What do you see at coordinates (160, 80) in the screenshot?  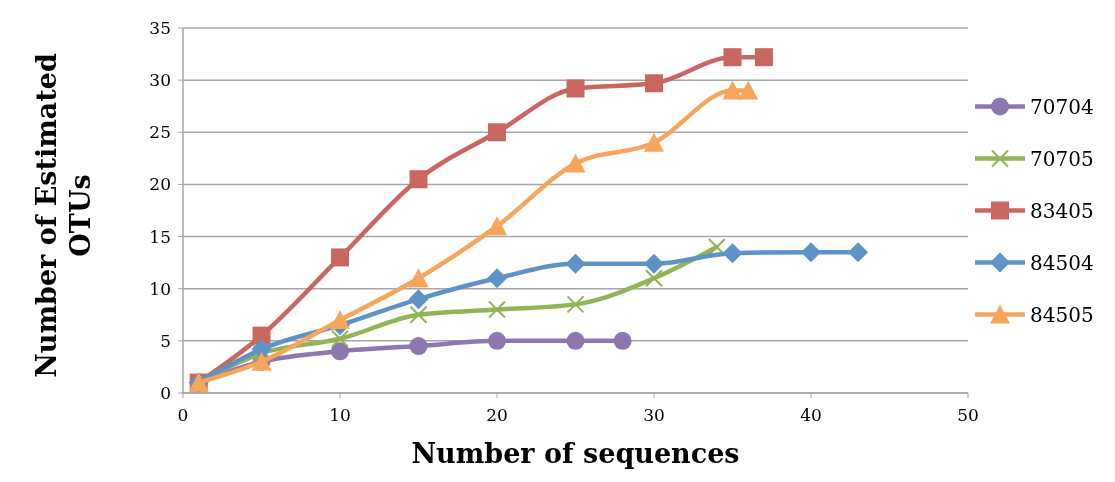 I see `y-tick-label: 30` at bounding box center [160, 80].